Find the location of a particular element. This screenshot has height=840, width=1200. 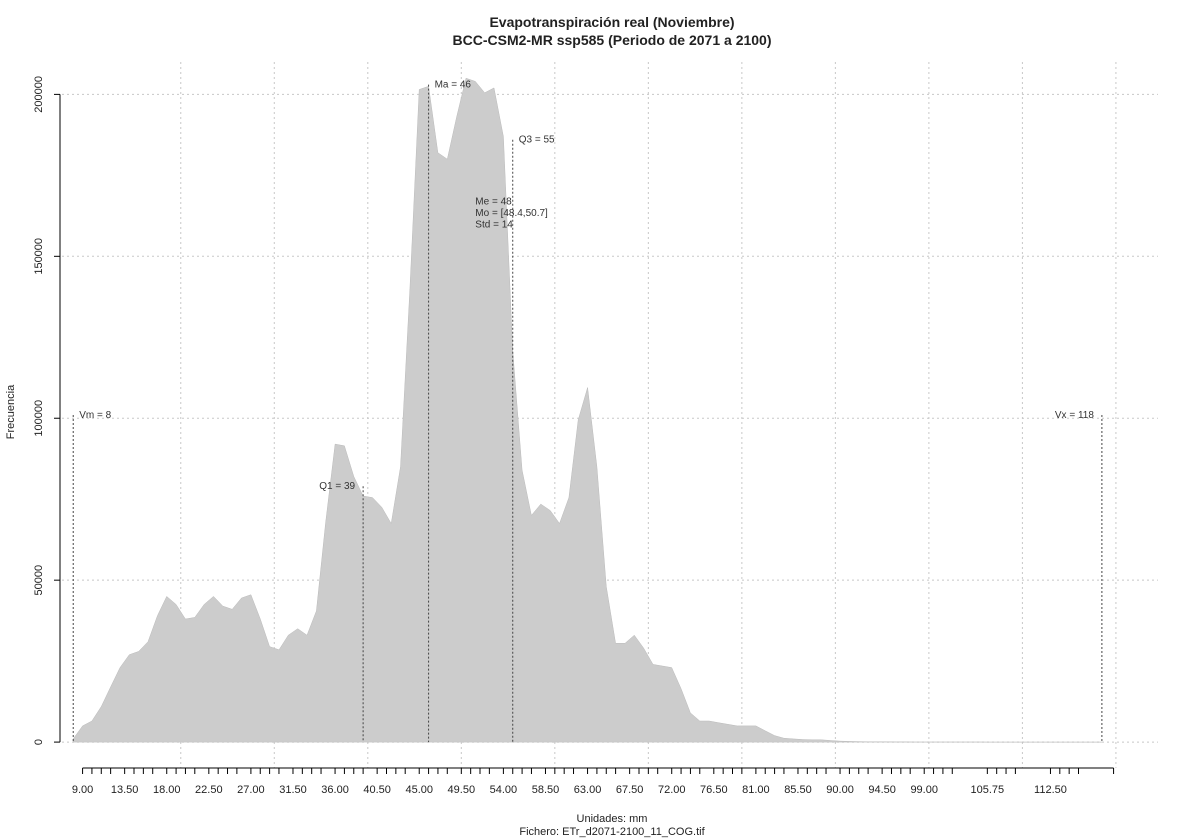

x-tick-label: 90.00 is located at coordinates (840, 790).